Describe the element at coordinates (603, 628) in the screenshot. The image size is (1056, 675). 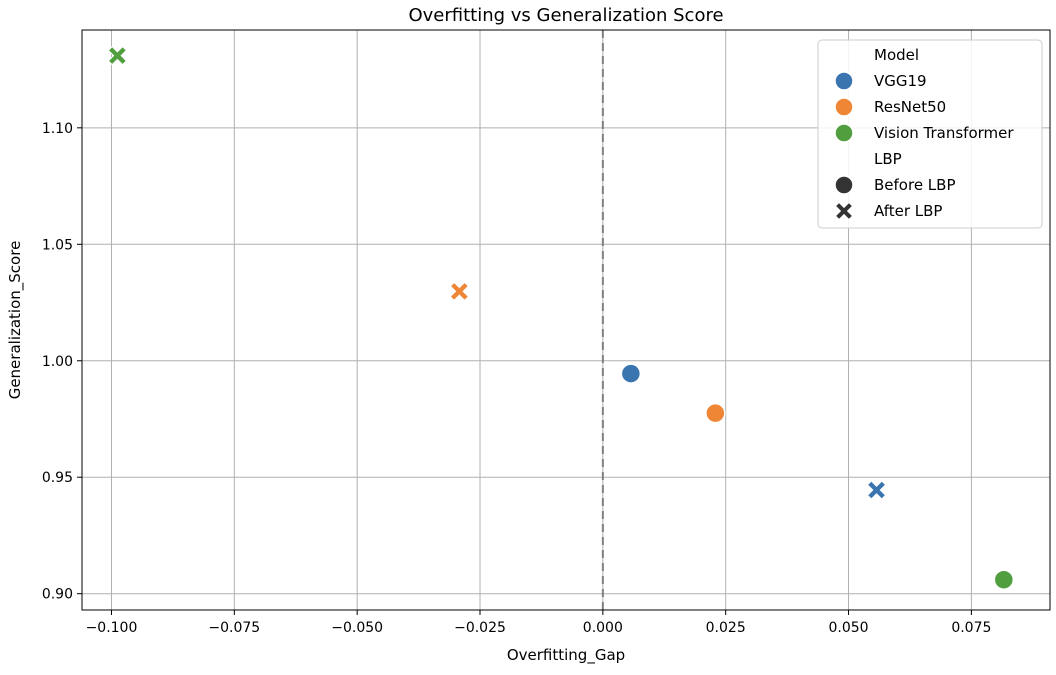
I see `x-tick-label: 0.000` at that location.